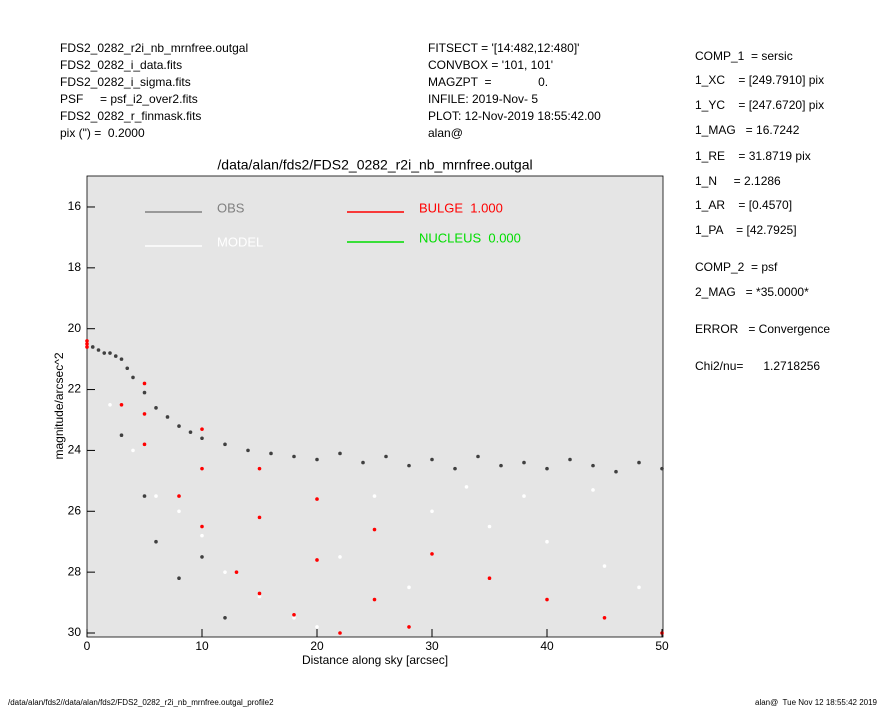 This screenshot has height=708, width=885. Describe the element at coordinates (75, 389) in the screenshot. I see `y-tick-label: 22` at that location.